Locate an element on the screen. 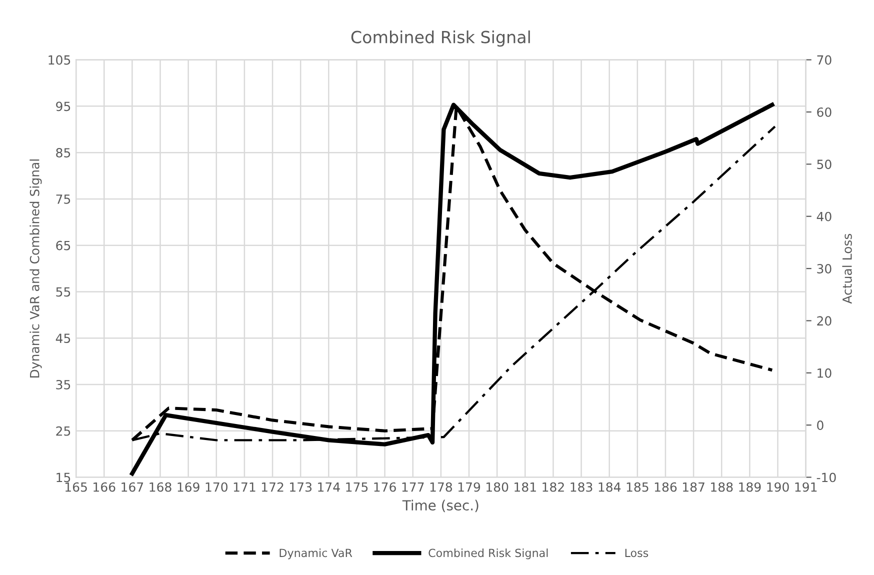  x-tick-label: 165 is located at coordinates (76, 487).